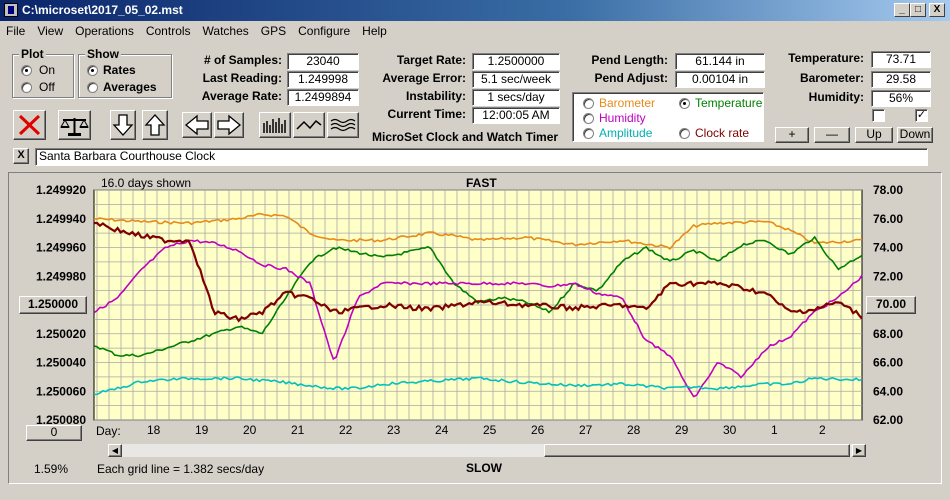 The width and height of the screenshot is (950, 500). I want to click on right-arrow-button, so click(229, 125).